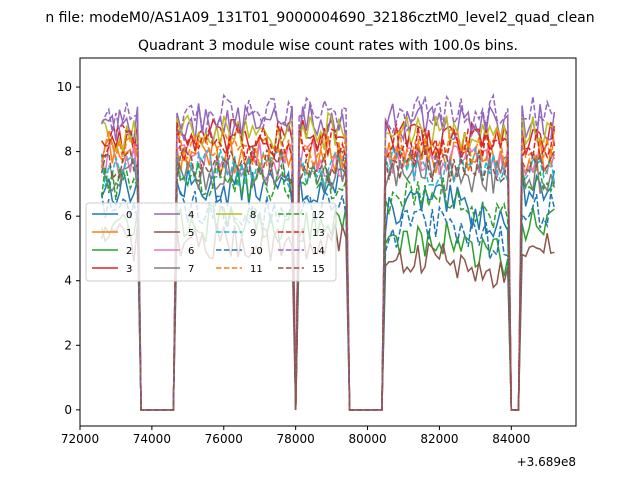 The width and height of the screenshot is (640, 480). What do you see at coordinates (318, 233) in the screenshot?
I see `legend-label: 13` at bounding box center [318, 233].